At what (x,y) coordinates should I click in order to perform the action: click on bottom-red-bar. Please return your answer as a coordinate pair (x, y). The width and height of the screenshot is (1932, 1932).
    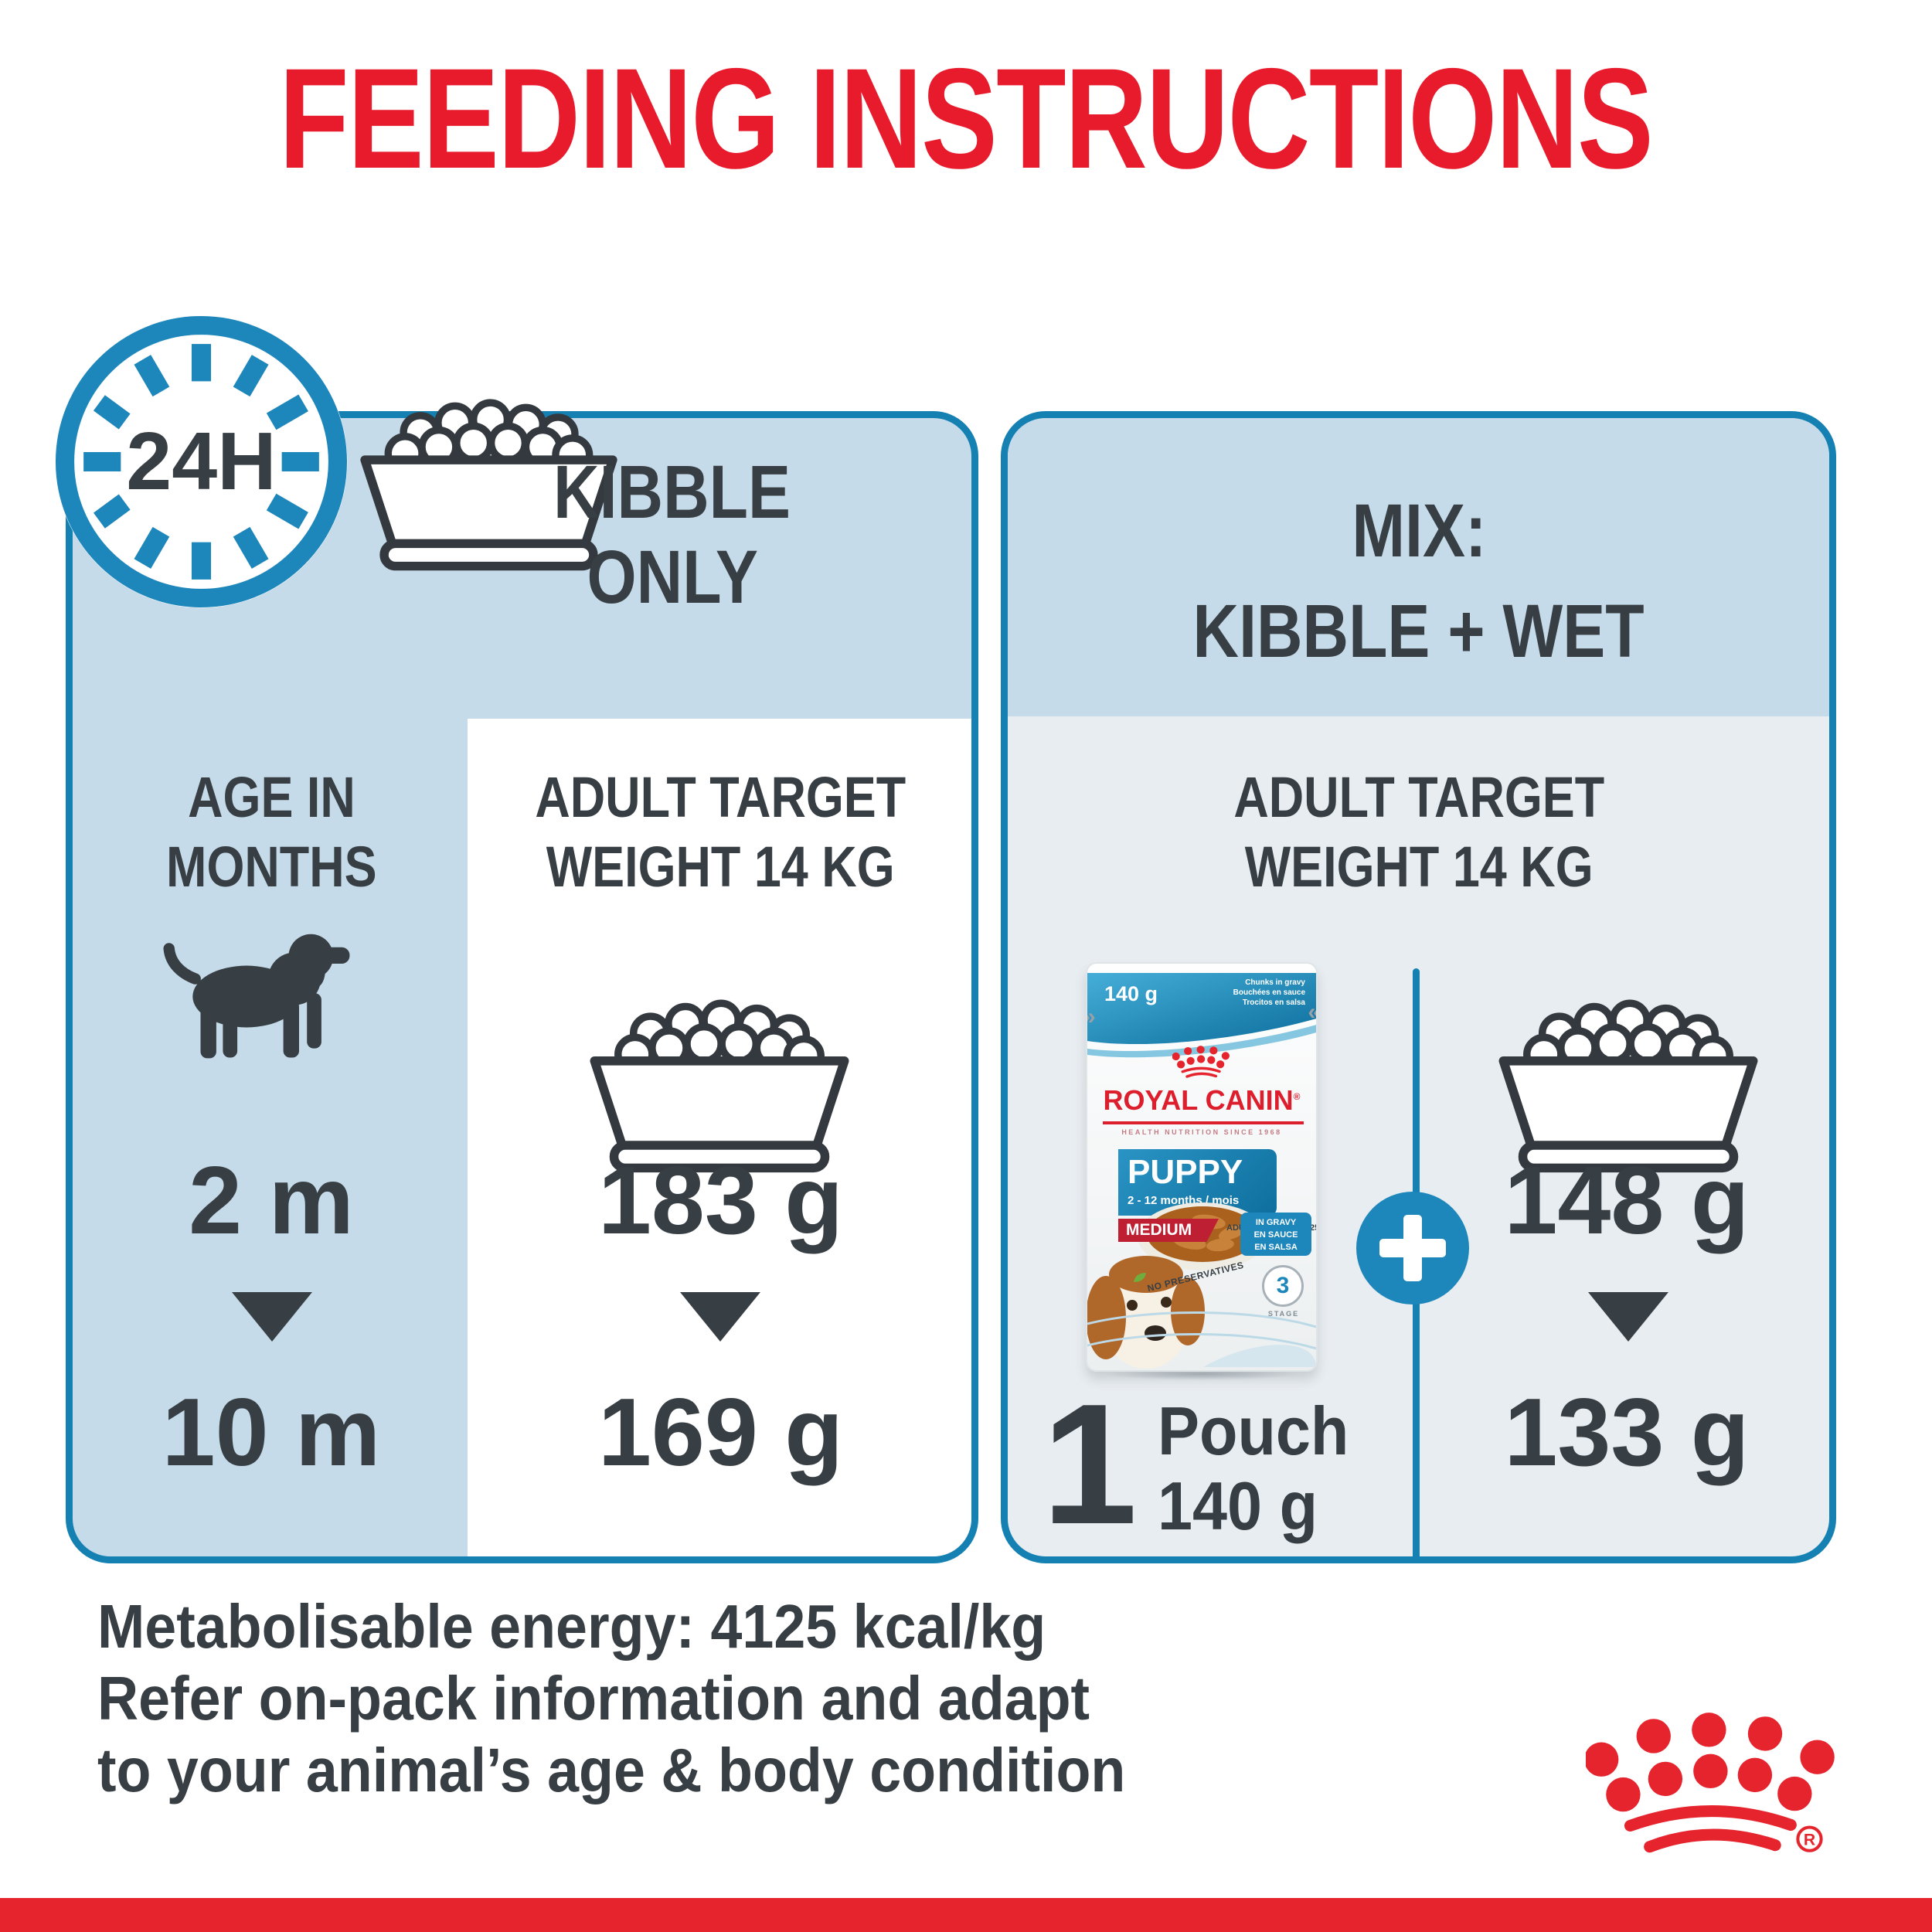
    Looking at the image, I should click on (966, 1915).